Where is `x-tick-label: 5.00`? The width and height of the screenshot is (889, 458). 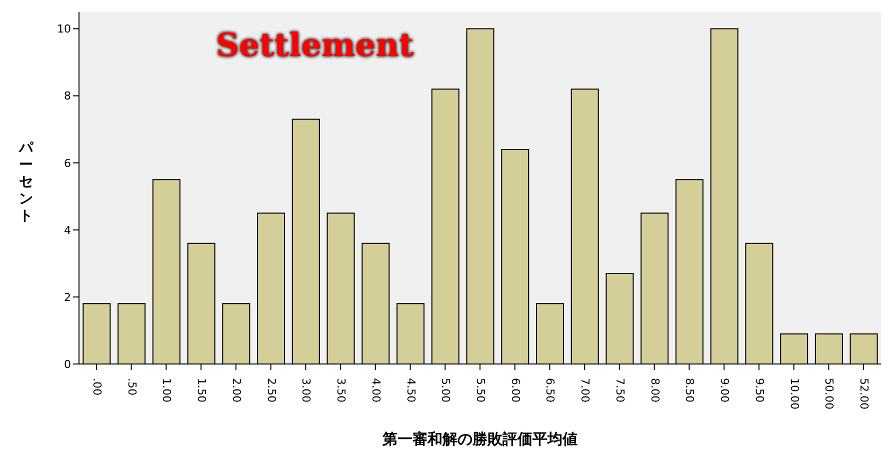 x-tick-label: 5.00 is located at coordinates (445, 390).